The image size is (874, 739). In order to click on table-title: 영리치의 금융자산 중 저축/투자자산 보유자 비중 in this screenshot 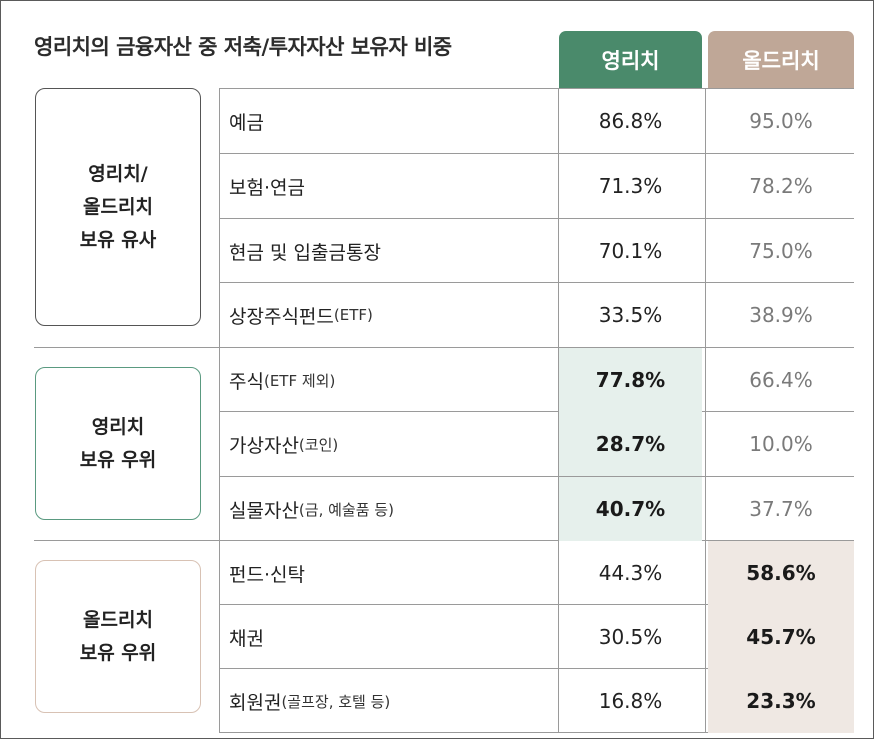, I will do `click(243, 47)`.